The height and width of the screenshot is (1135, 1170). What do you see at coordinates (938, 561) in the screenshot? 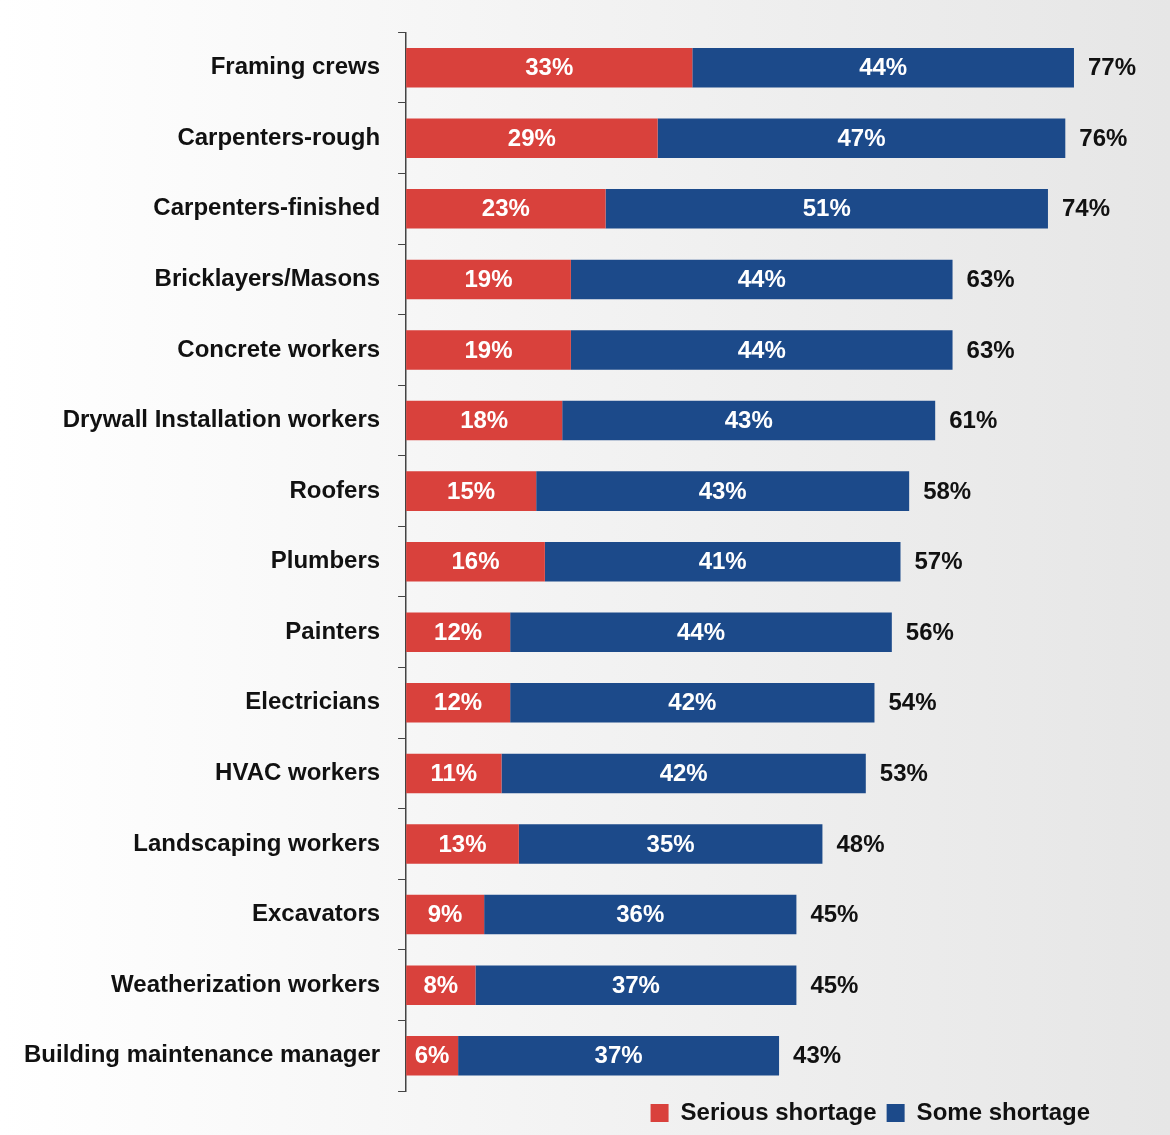
I see `total-label: 57%` at bounding box center [938, 561].